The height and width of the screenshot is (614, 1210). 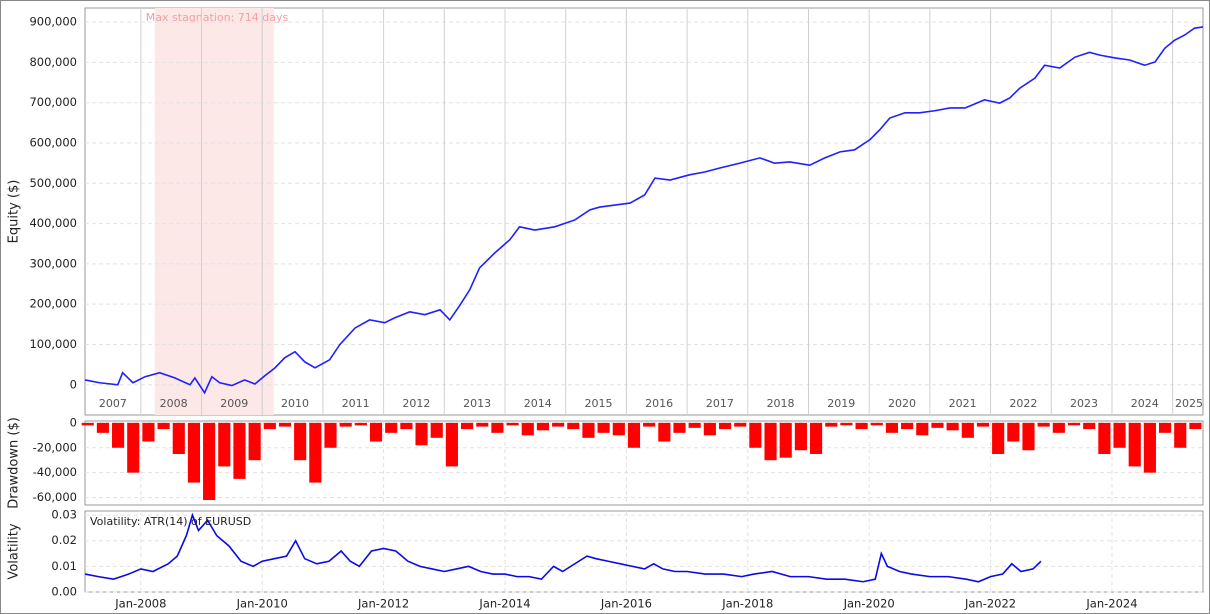 I want to click on year-label: 2011, so click(x=356, y=403).